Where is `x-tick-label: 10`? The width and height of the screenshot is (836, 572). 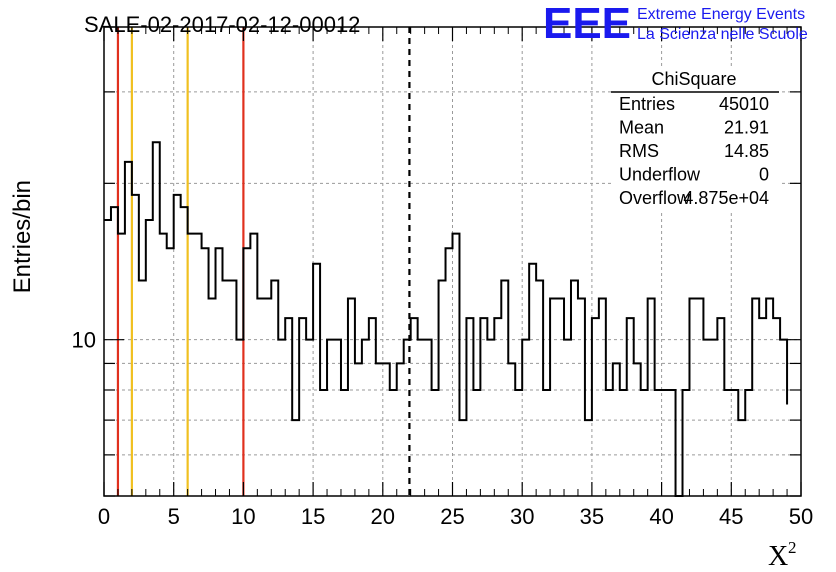 x-tick-label: 10 is located at coordinates (243, 516).